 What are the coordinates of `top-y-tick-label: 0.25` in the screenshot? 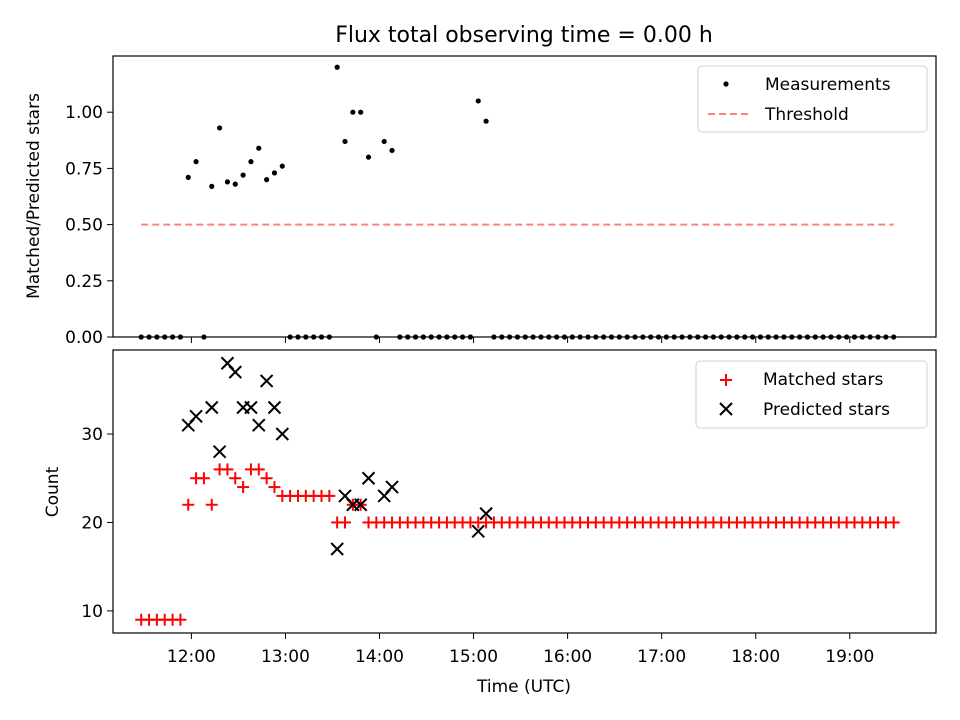 It's located at (84, 282).